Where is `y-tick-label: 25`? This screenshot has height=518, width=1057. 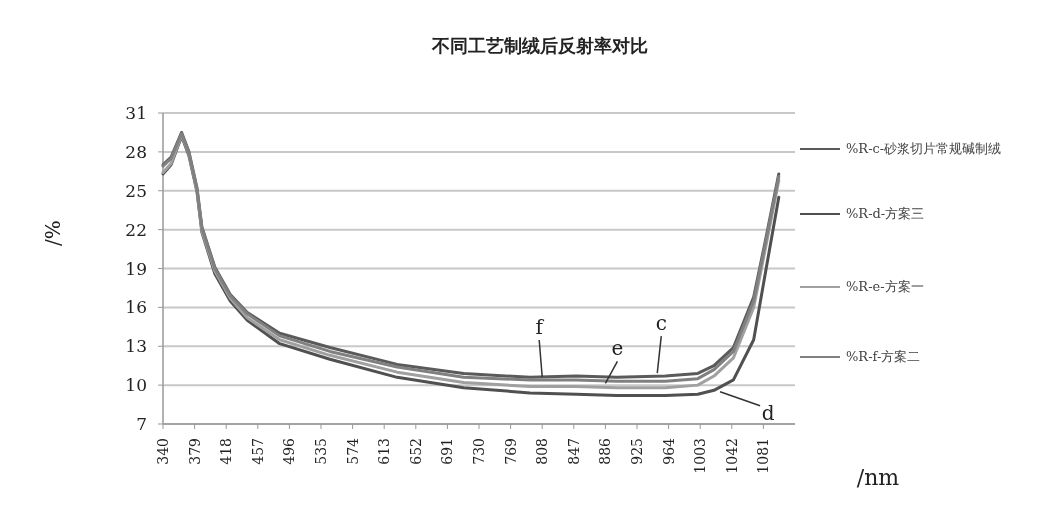 y-tick-label: 25 is located at coordinates (136, 190).